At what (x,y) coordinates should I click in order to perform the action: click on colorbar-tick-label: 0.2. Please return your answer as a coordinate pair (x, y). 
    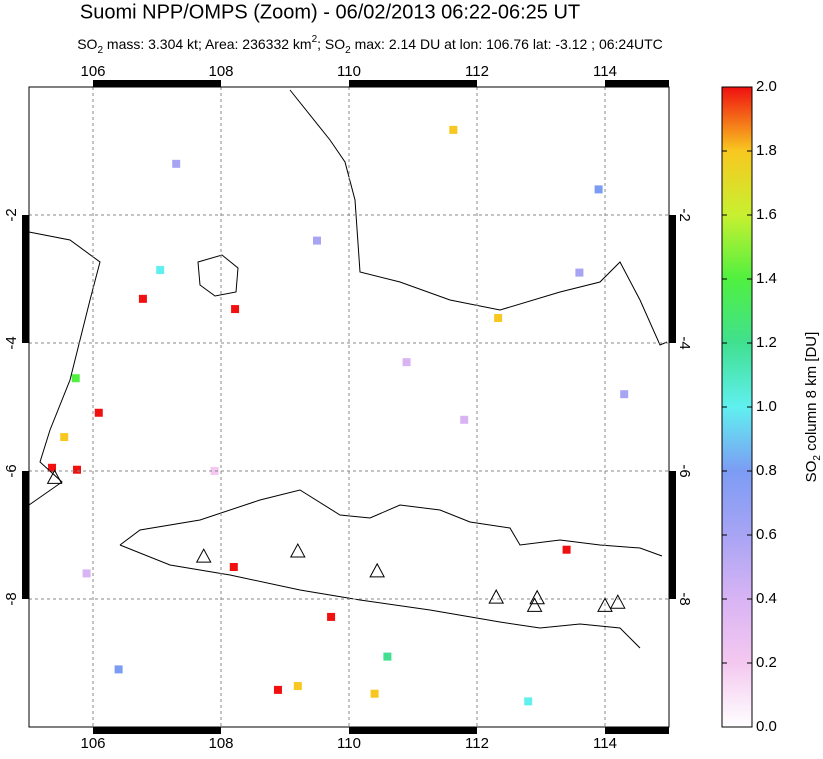
    Looking at the image, I should click on (766, 662).